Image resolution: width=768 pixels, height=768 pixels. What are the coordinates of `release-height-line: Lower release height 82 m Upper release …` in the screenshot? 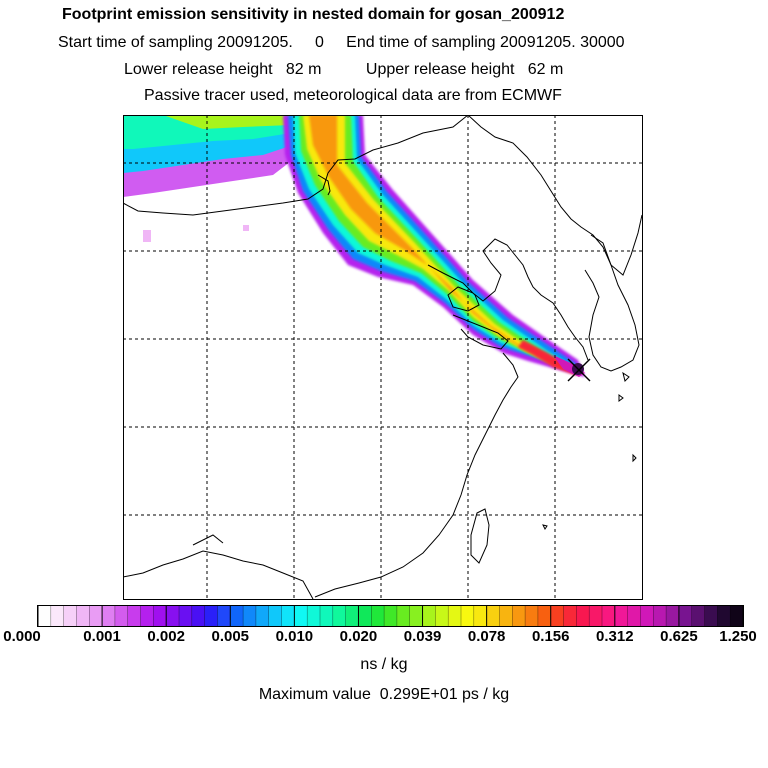 It's located at (344, 69).